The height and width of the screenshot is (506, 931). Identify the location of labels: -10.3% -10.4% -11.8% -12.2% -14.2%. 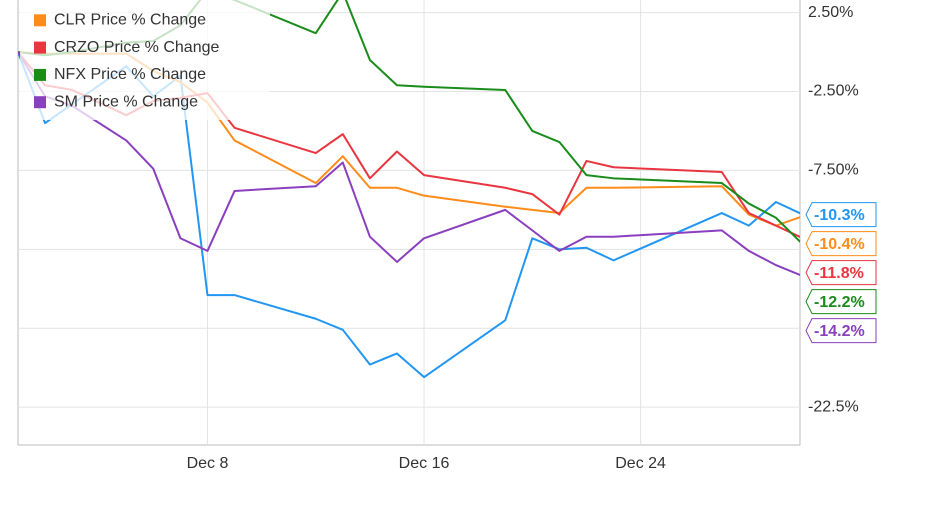
(841, 273).